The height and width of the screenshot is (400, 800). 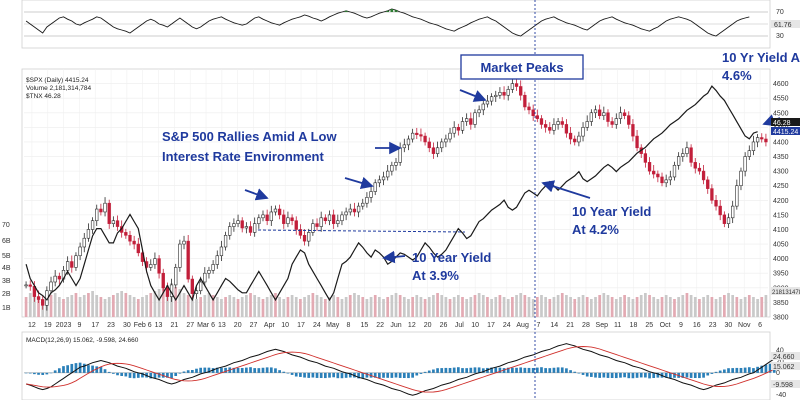 I want to click on legend-volume: Volume 2,181,314,784, so click(x=58, y=88).